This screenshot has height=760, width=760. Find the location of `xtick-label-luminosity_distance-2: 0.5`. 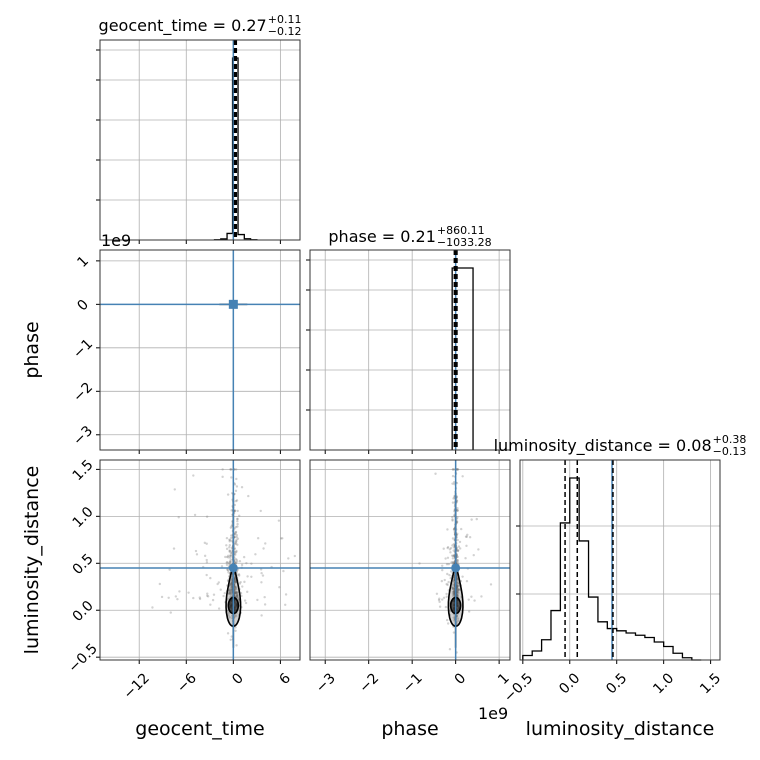

xtick-label-luminosity_distance-2: 0.5 is located at coordinates (616, 683).